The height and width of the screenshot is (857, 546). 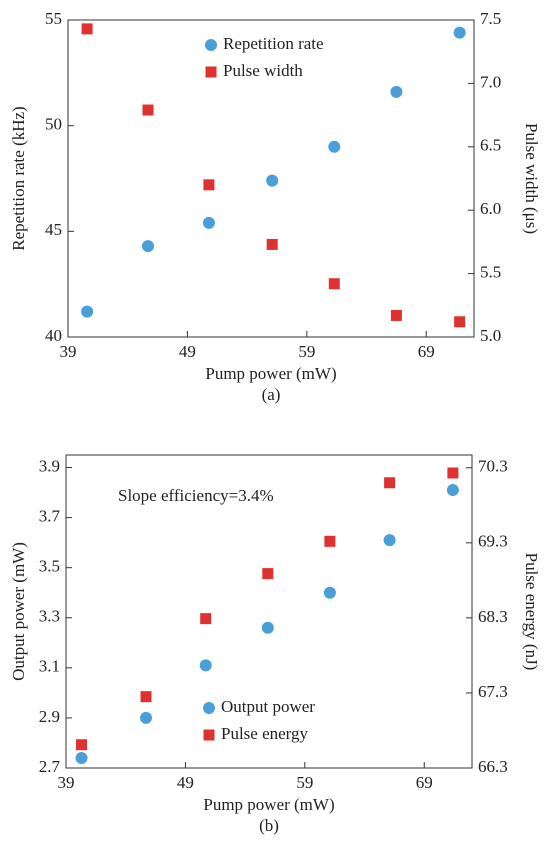 What do you see at coordinates (490, 81) in the screenshot?
I see `y2-tick-label: 7.0` at bounding box center [490, 81].